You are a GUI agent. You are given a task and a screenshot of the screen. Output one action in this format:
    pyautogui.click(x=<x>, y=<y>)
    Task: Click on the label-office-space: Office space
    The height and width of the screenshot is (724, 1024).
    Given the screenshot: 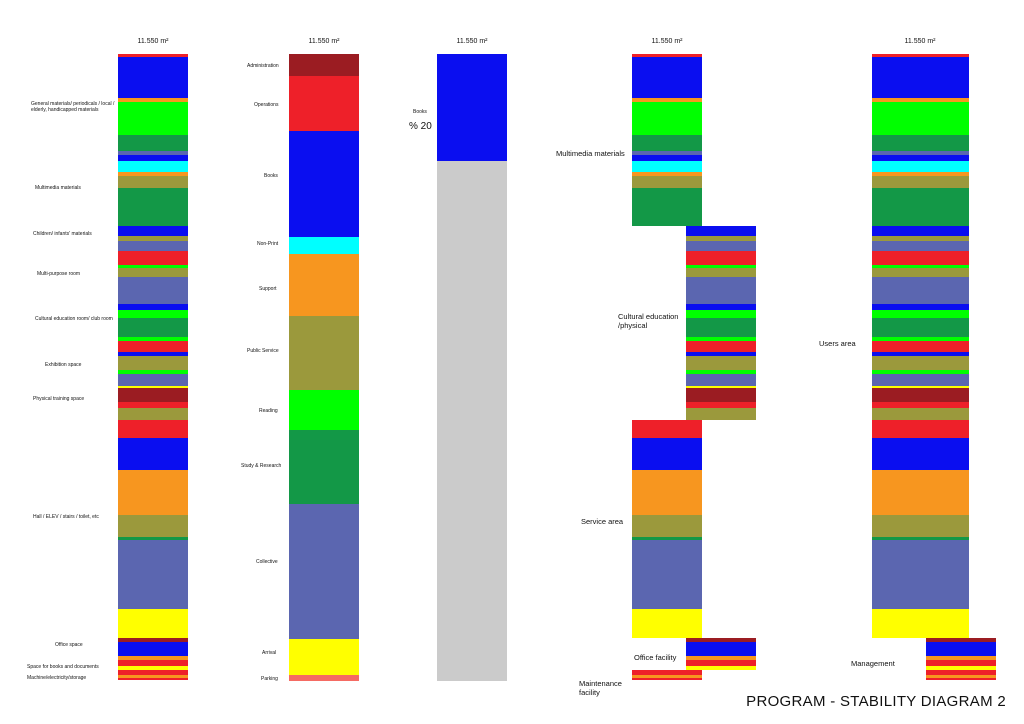 What is the action you would take?
    pyautogui.click(x=69, y=645)
    